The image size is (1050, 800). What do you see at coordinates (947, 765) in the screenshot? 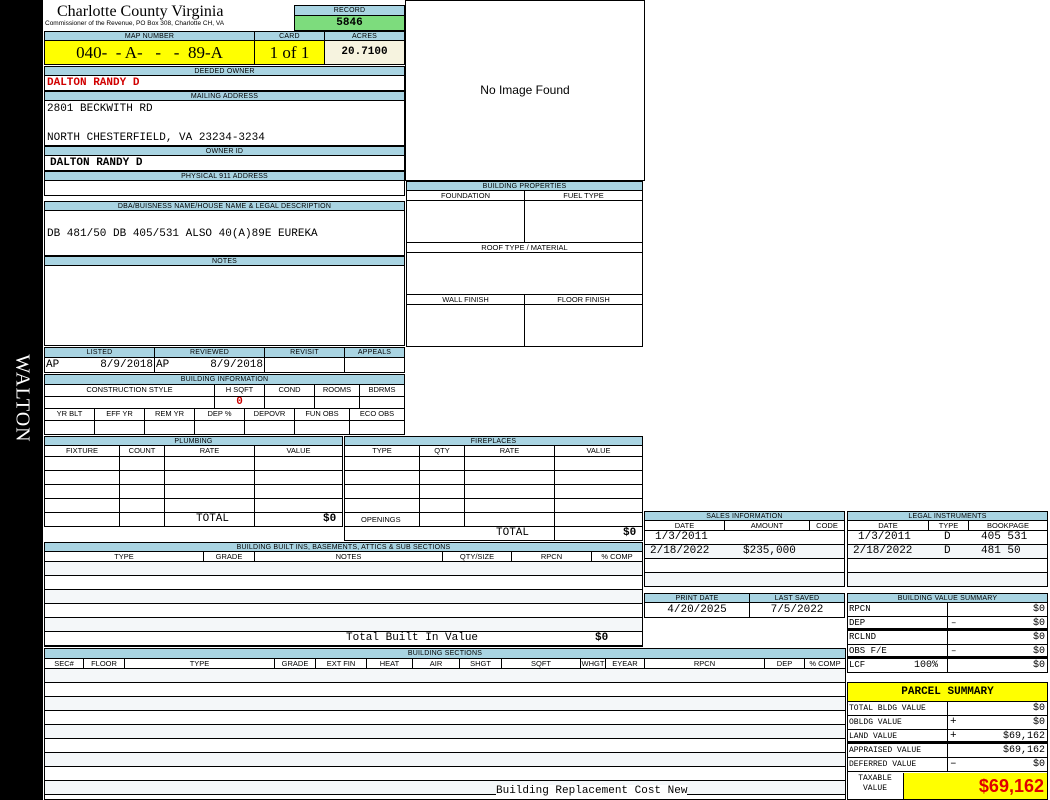
I see `parcel-row-deferred: DEFERRED VALUE – $0` at bounding box center [947, 765].